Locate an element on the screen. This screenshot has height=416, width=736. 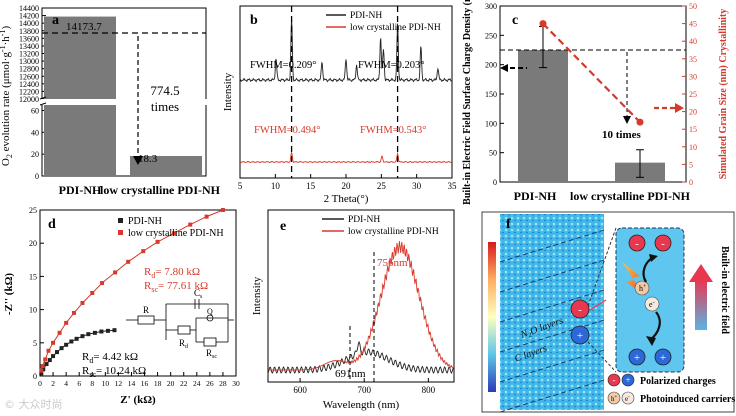
right-axis-arrow-head is located at coordinates (679, 108).